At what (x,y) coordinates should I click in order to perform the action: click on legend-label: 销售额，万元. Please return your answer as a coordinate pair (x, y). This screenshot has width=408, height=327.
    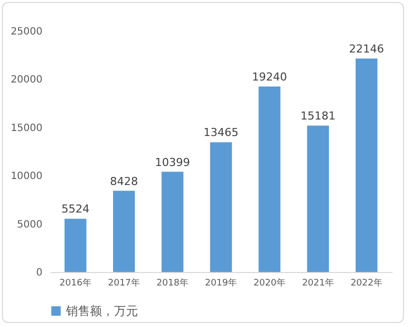
    Looking at the image, I should click on (101, 311).